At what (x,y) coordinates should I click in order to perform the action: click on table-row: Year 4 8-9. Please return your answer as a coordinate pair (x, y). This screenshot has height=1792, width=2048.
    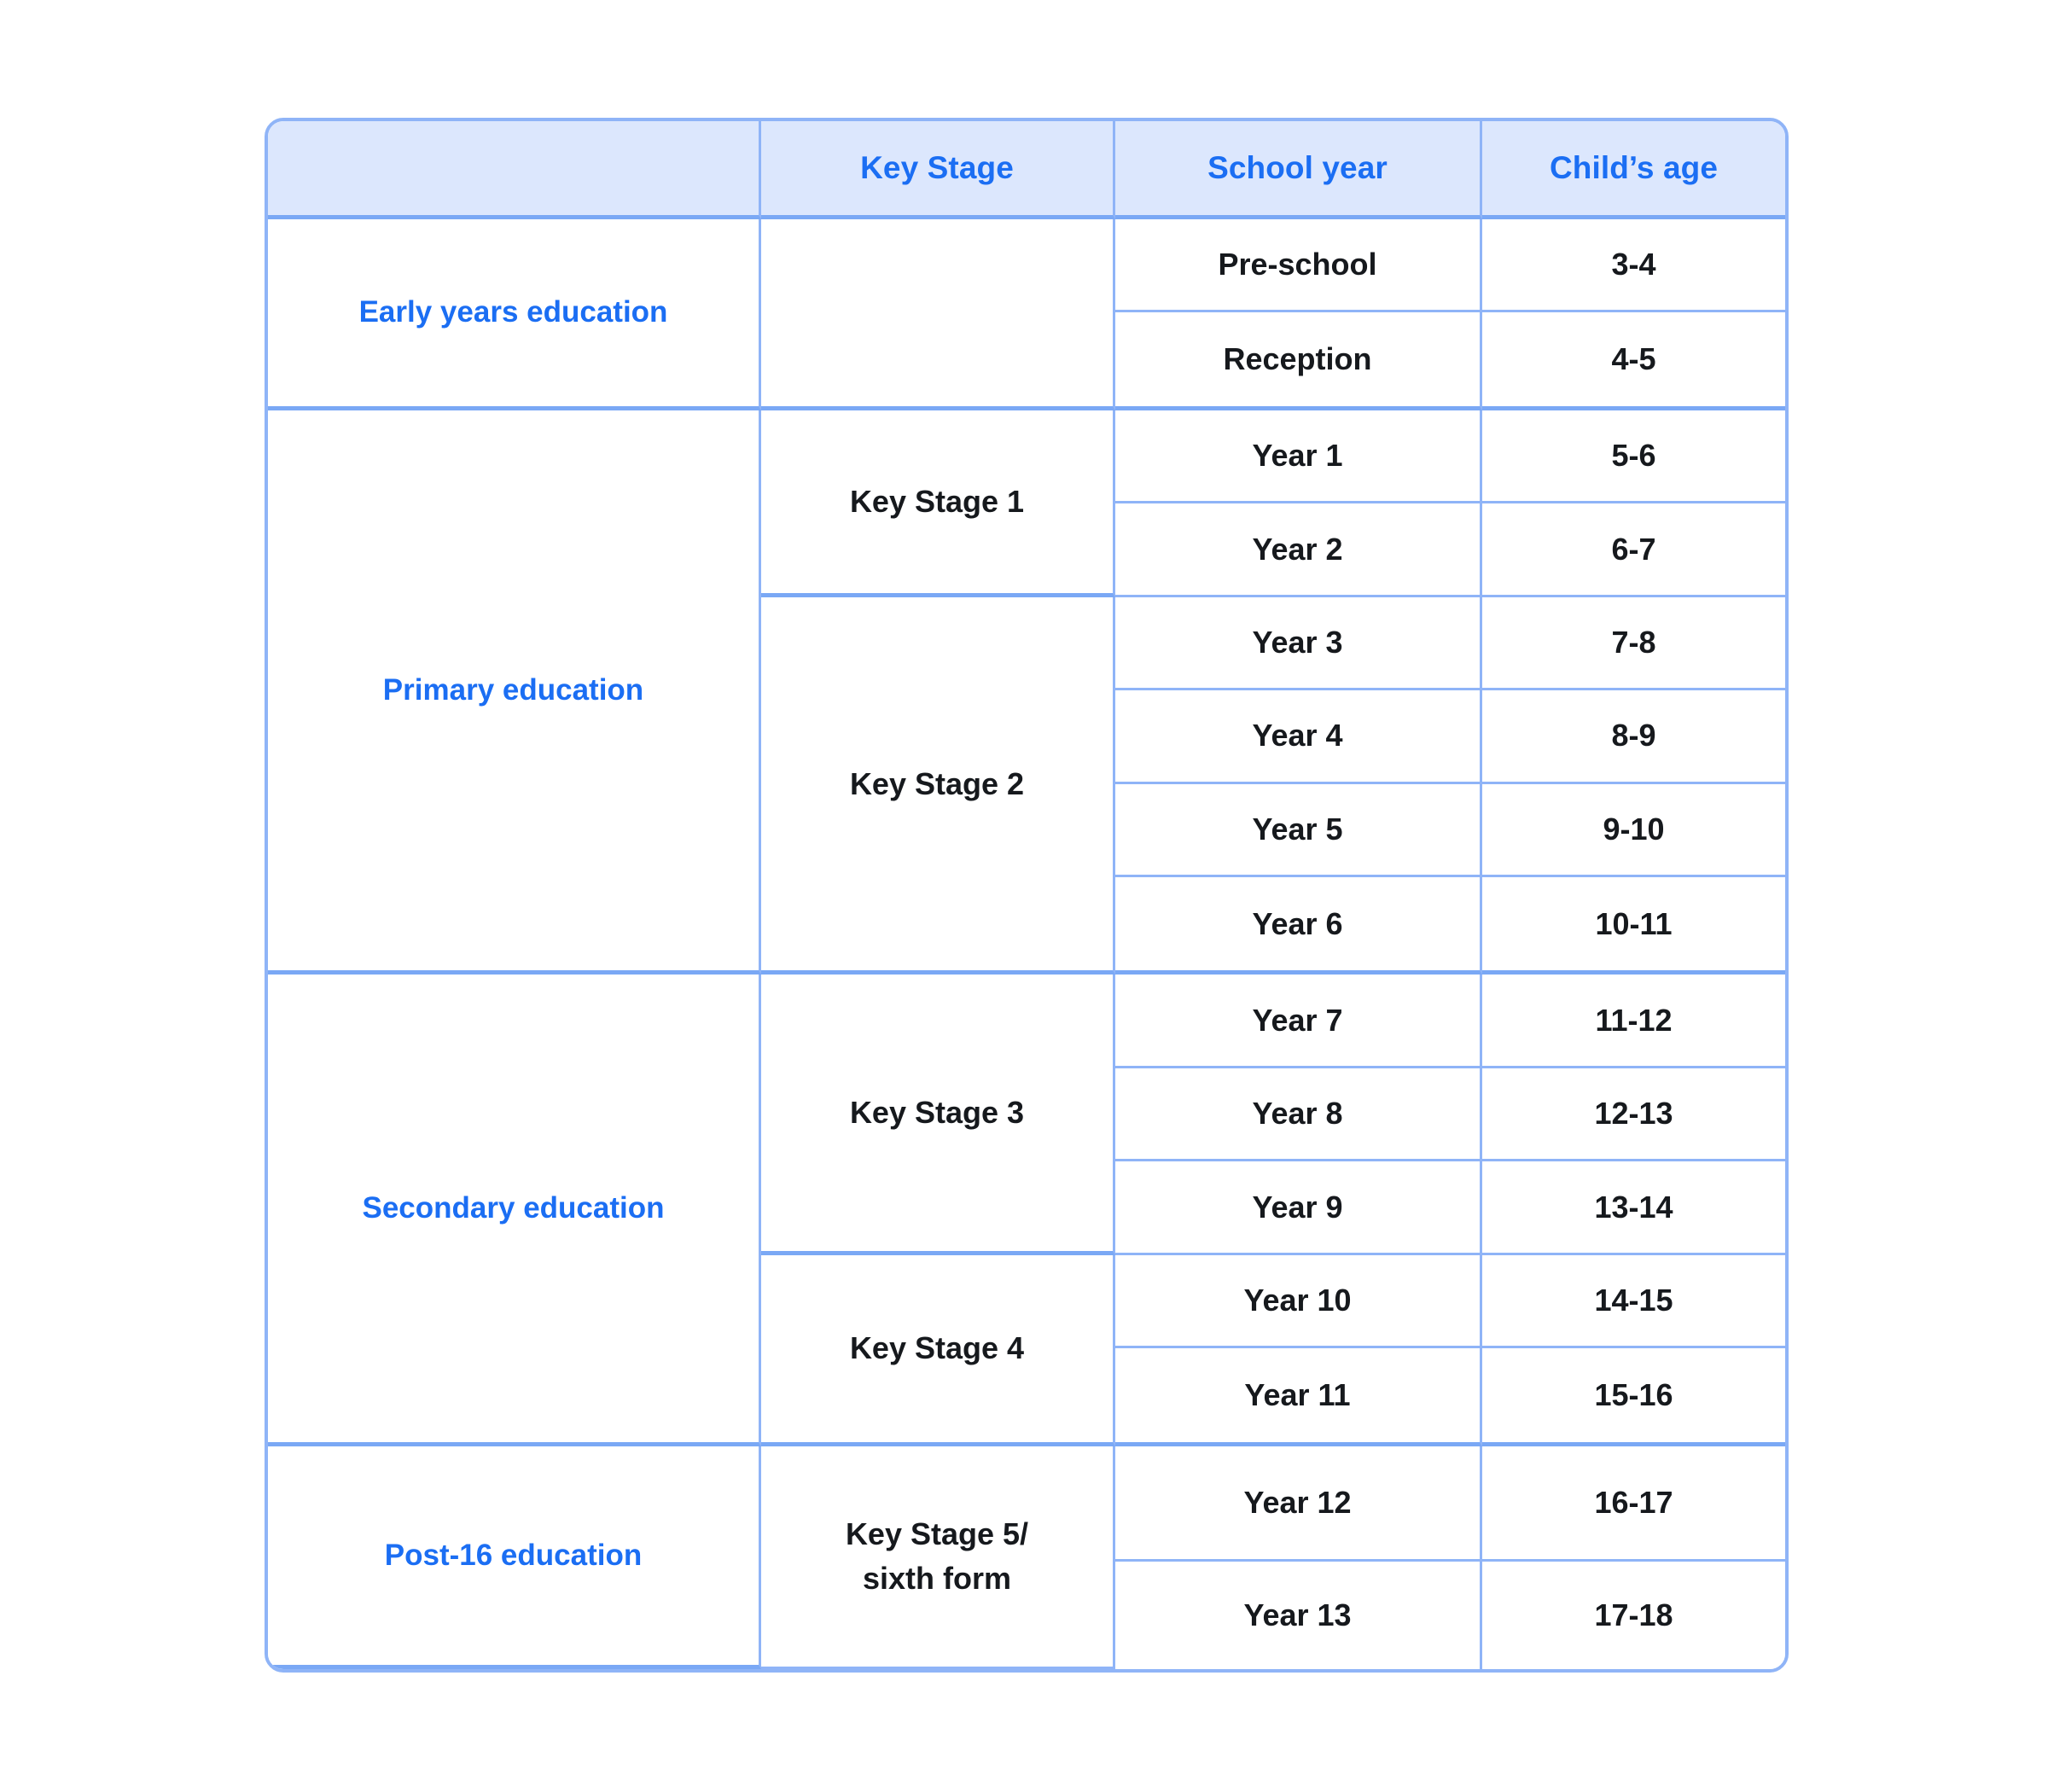
    Looking at the image, I should click on (1026, 737).